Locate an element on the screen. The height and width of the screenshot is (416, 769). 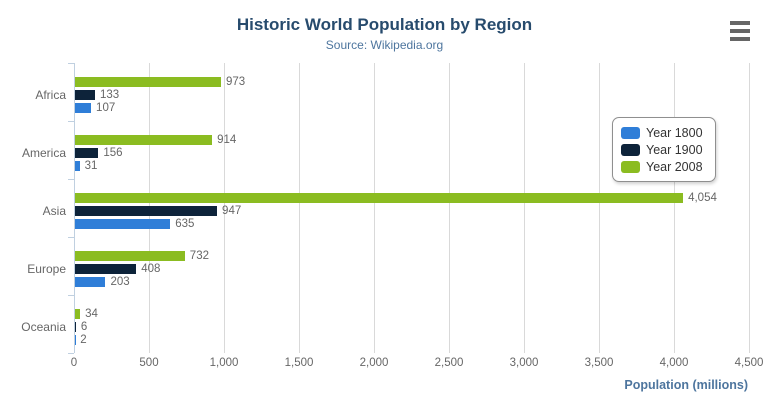
x-tick-label: 500 is located at coordinates (149, 363).